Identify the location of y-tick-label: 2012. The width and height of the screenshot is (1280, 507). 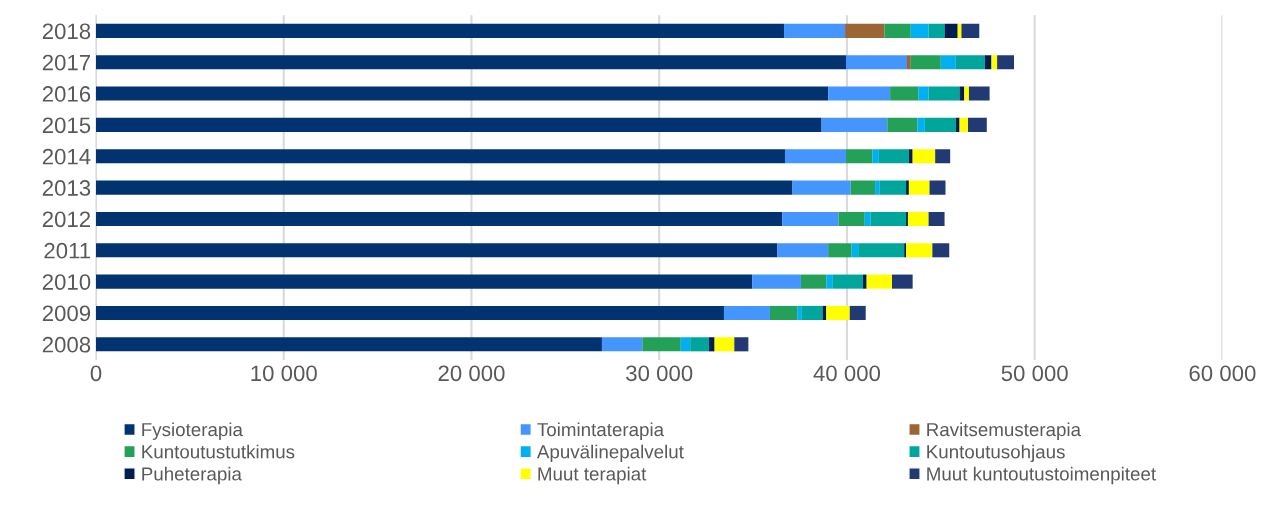
(66, 219).